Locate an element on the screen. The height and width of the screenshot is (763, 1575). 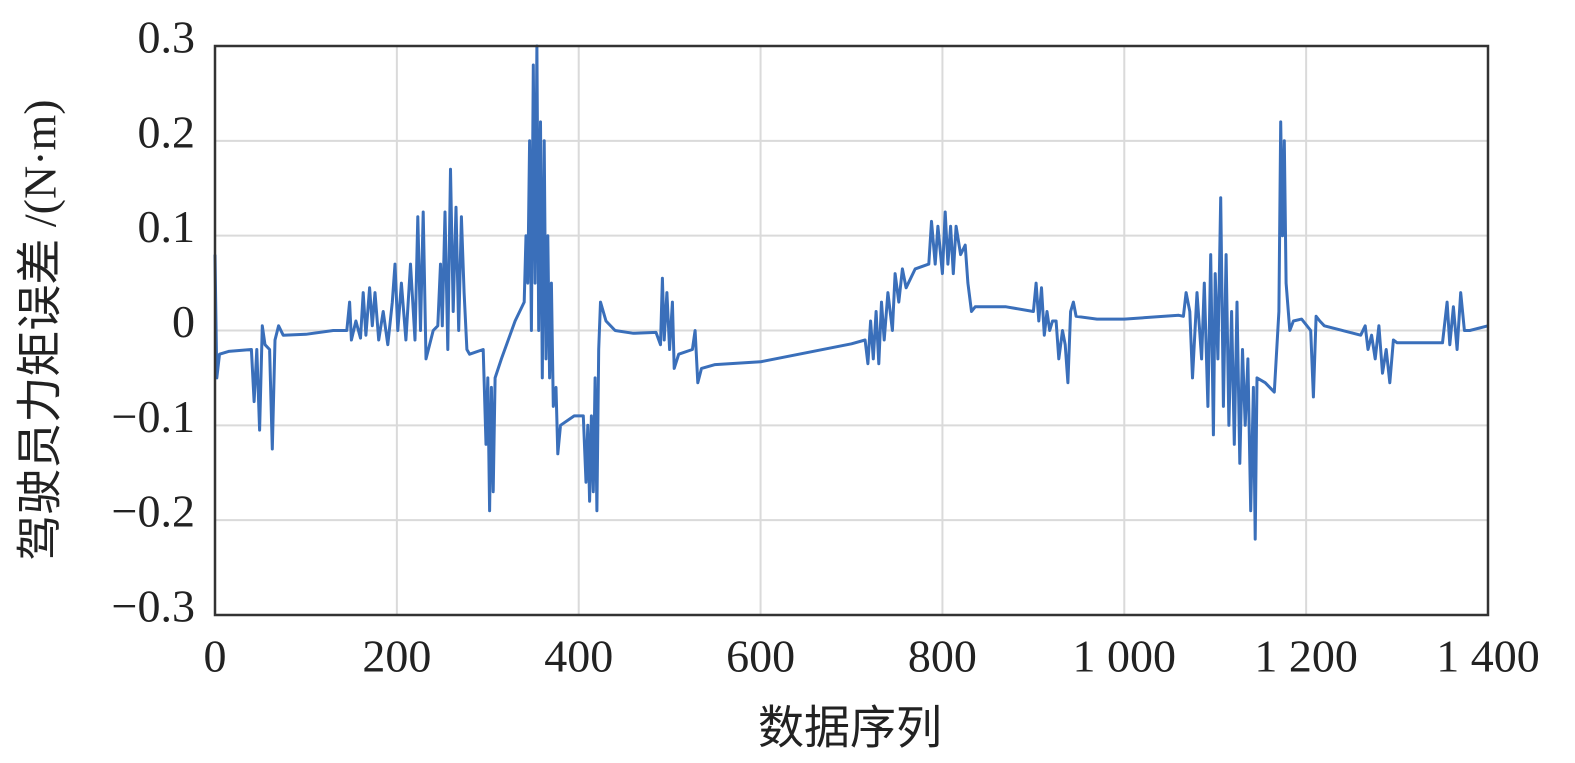
x-tick-label: 600 is located at coordinates (760, 656).